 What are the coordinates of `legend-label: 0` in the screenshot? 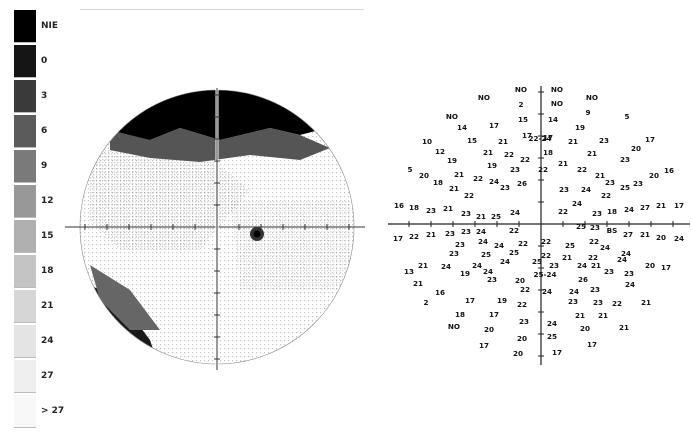 It's located at (44, 61).